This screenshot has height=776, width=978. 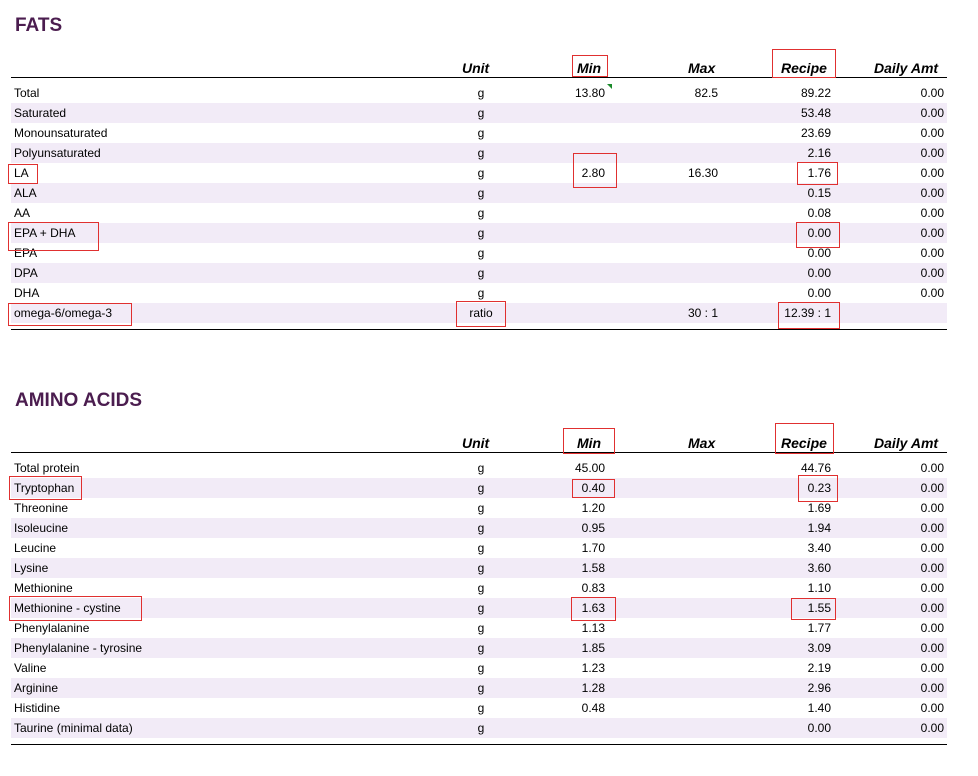 I want to click on cell-min: 1.58, so click(x=593, y=568).